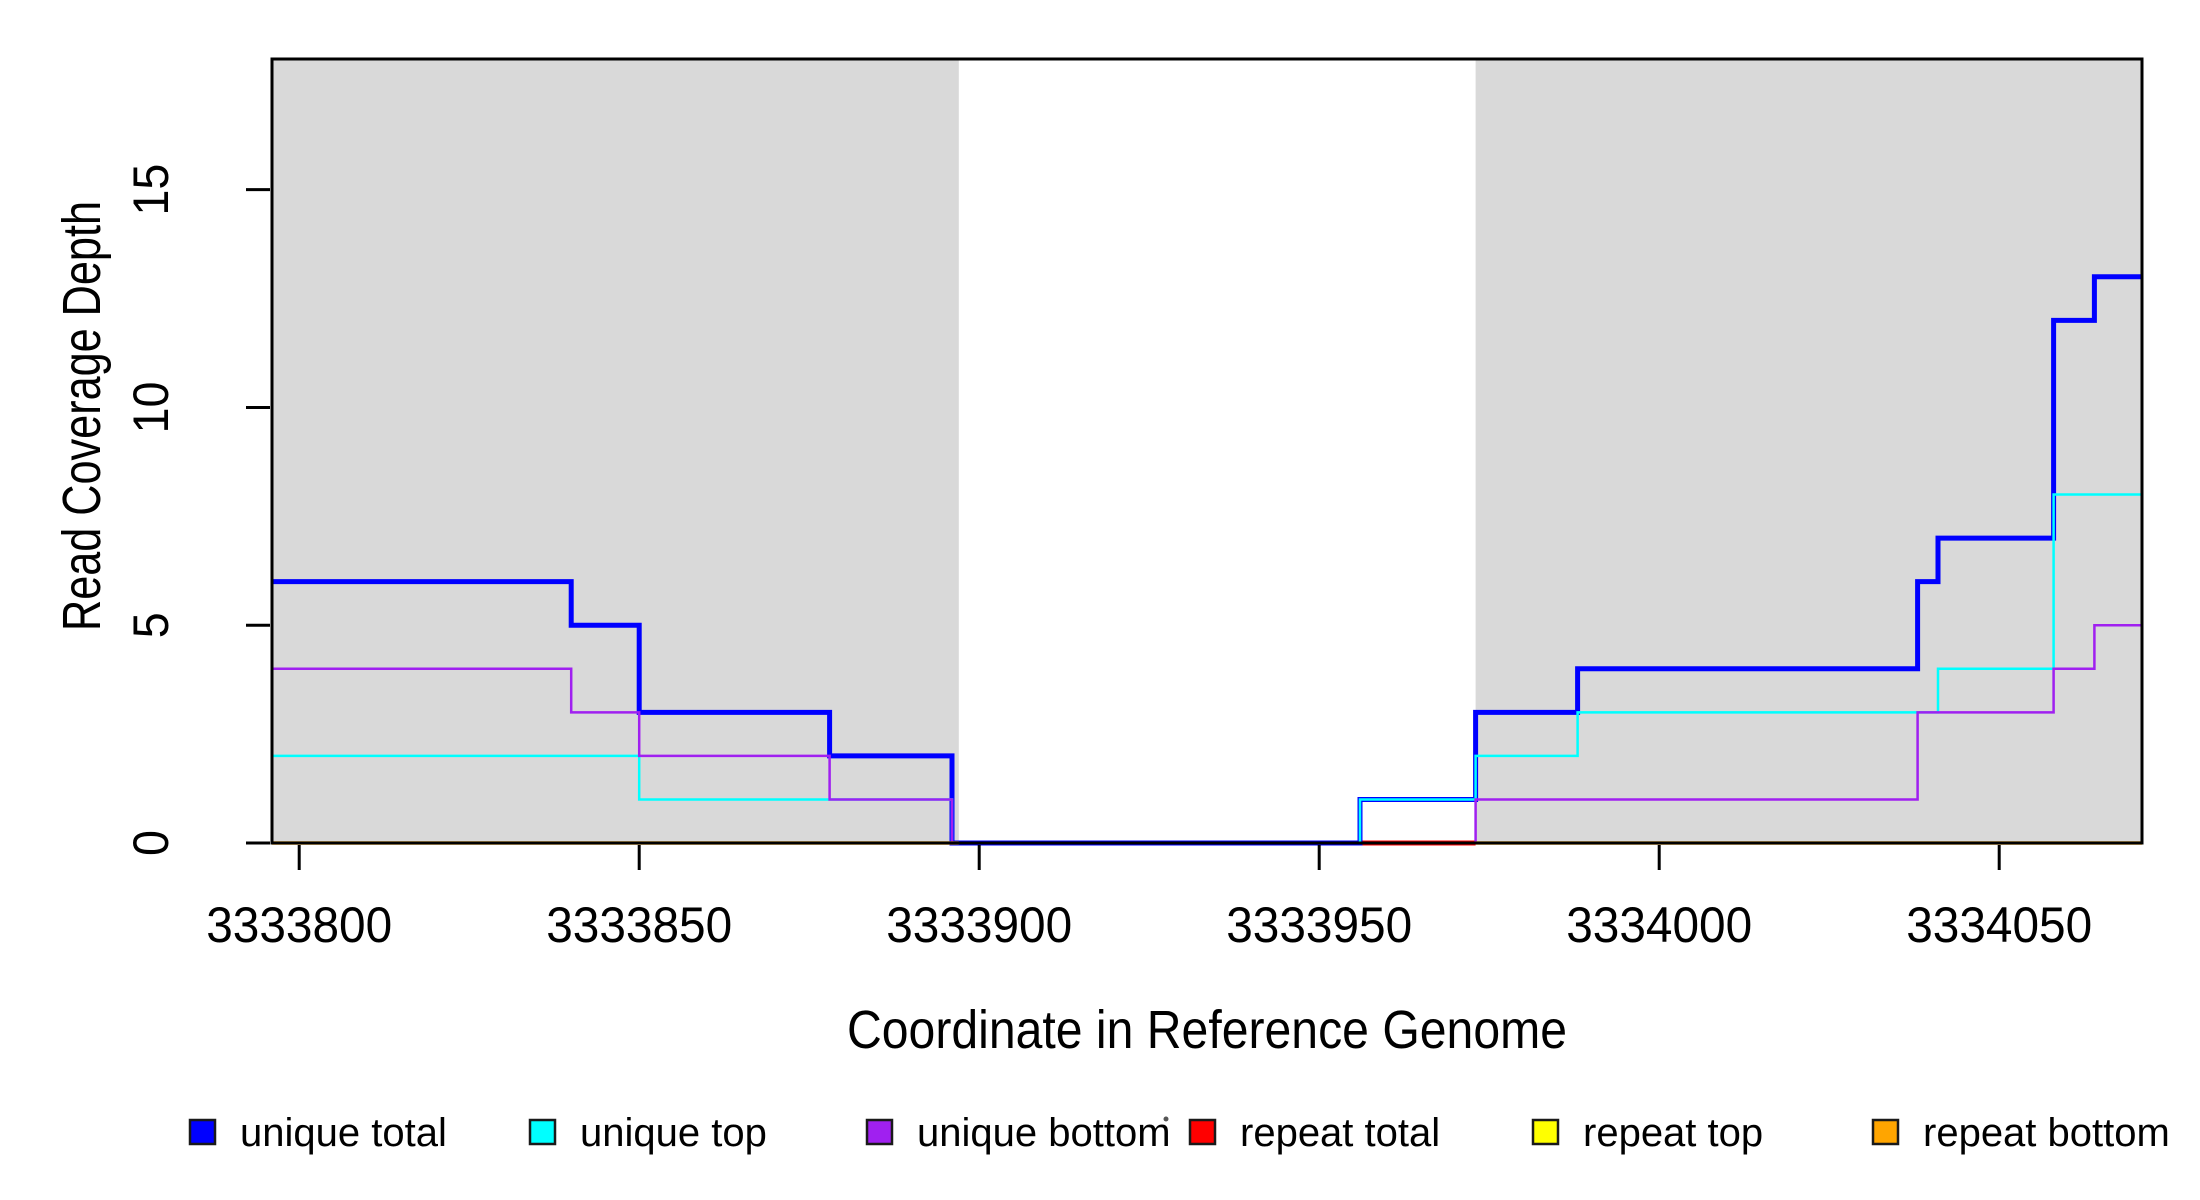  I want to click on legend-label-repeat-bottom: repeat bottom, so click(2046, 1133).